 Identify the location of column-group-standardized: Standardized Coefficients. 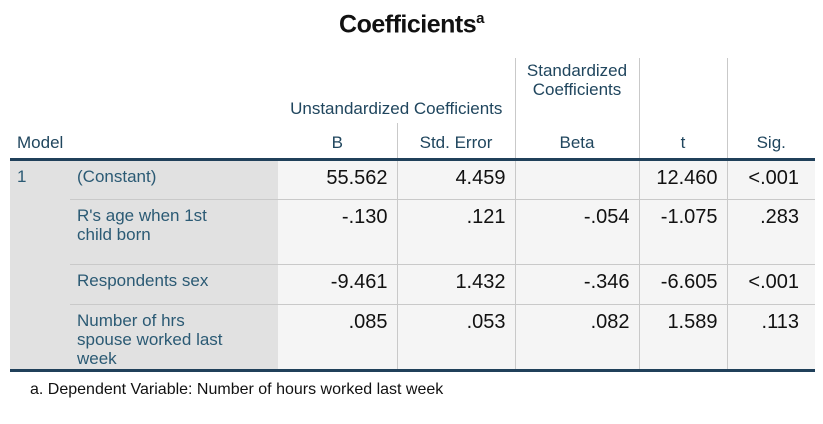
(576, 91).